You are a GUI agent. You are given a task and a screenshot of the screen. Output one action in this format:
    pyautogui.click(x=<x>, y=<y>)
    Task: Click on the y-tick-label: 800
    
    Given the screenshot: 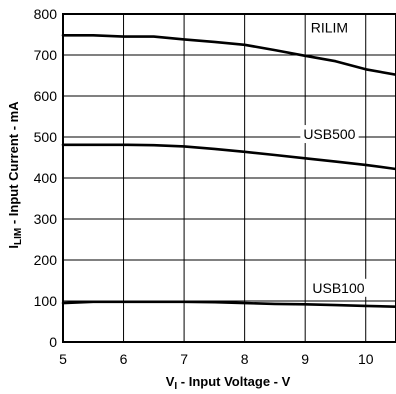 What is the action you would take?
    pyautogui.click(x=46, y=14)
    